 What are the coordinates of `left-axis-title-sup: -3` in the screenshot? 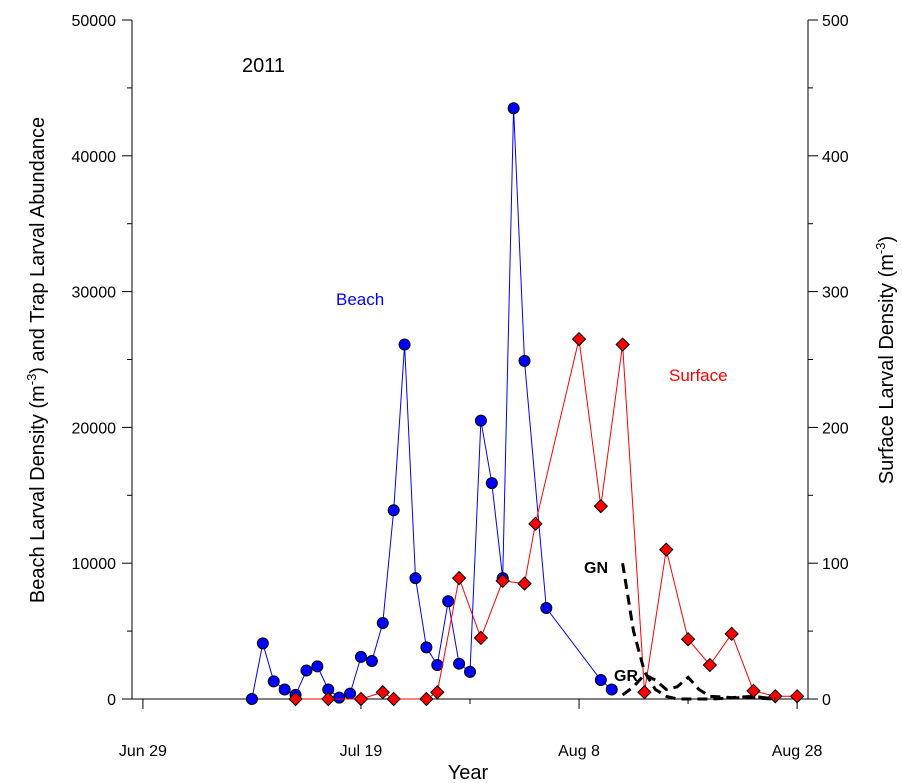 It's located at (31, 380).